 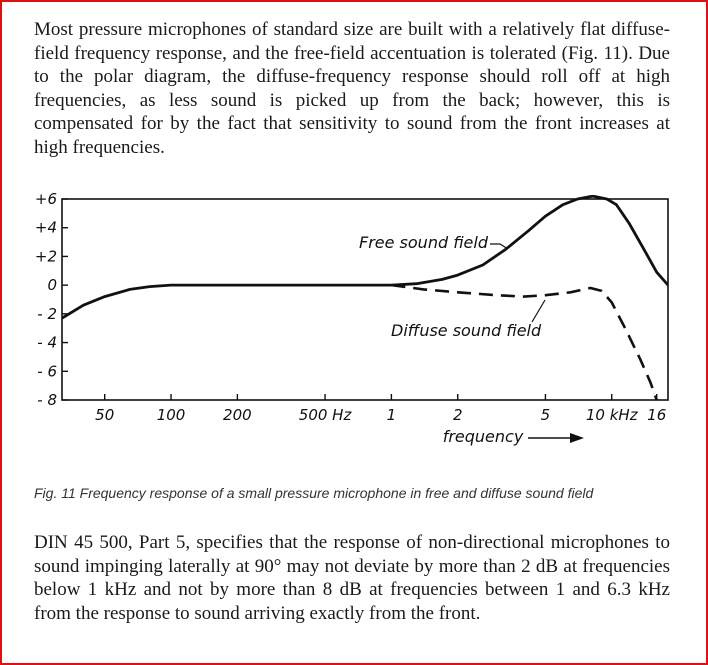 I want to click on y-tick-label: - 8, so click(x=47, y=400).